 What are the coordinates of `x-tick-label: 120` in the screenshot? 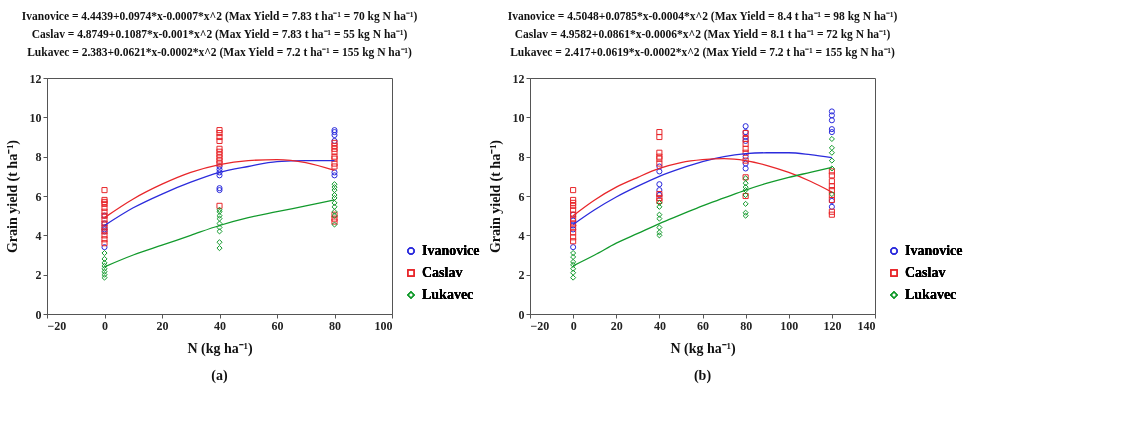 It's located at (832, 325).